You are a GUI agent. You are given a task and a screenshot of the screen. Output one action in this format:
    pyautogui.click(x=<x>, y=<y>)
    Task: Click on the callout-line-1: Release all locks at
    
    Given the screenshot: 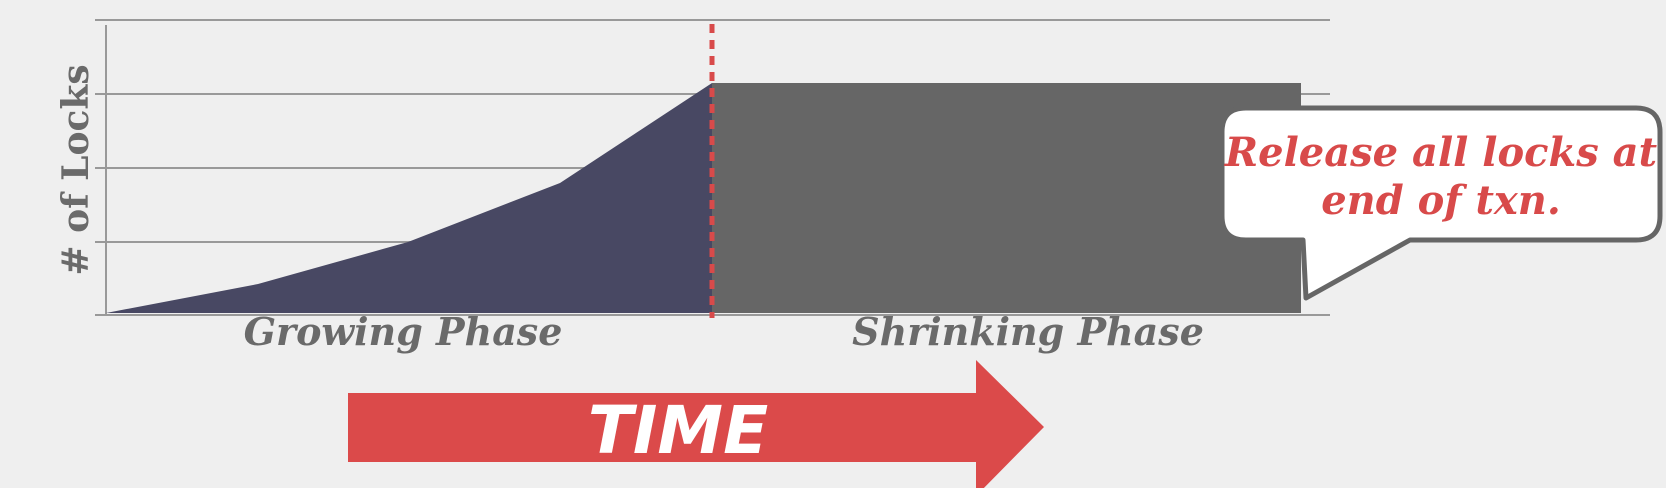 What is the action you would take?
    pyautogui.click(x=1441, y=152)
    